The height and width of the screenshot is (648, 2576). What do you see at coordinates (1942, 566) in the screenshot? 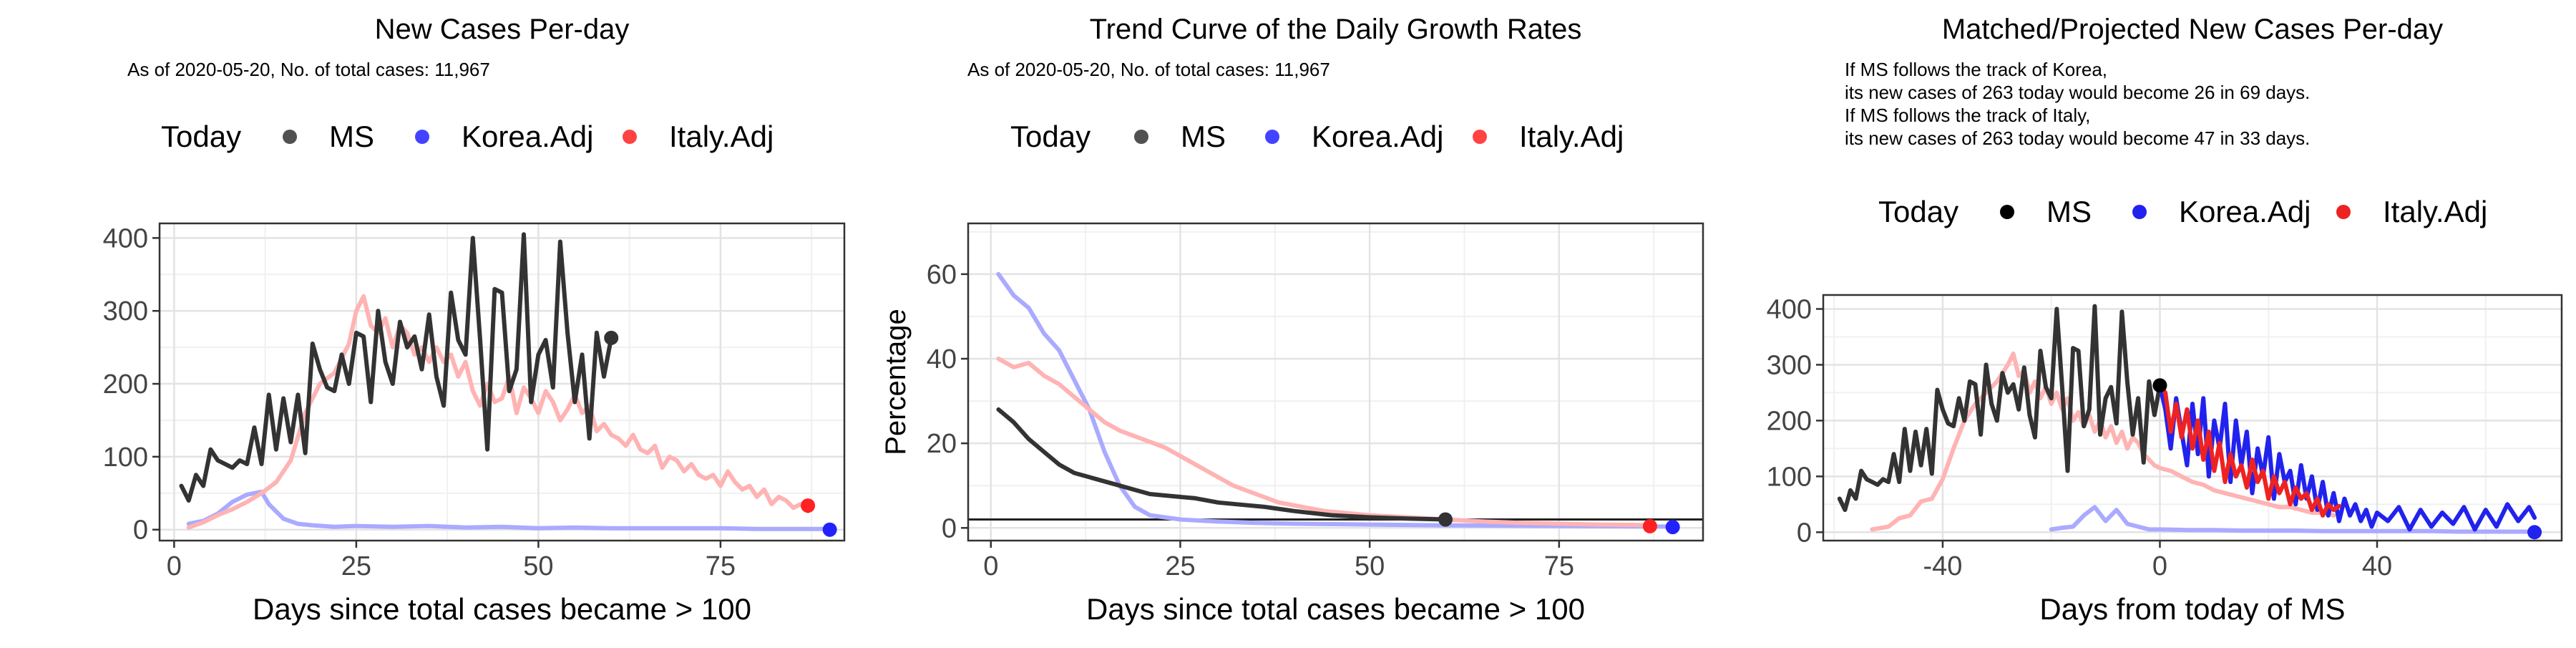
I see `x-tick-label: -40` at bounding box center [1942, 566].